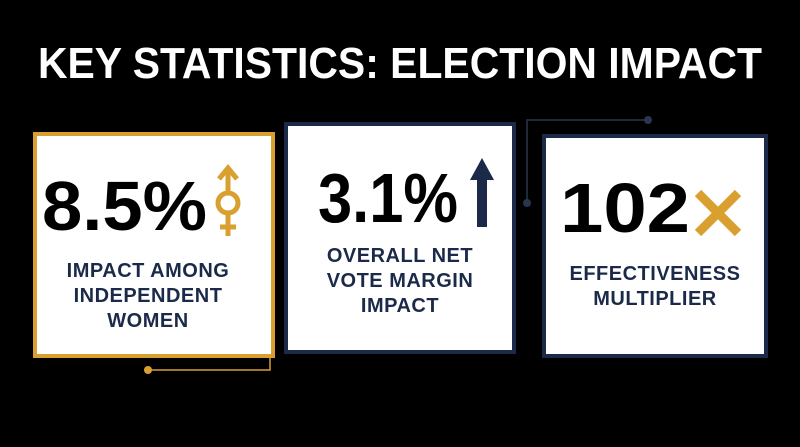 The height and width of the screenshot is (447, 800). Describe the element at coordinates (587, 161) in the screenshot. I see `connector` at that location.